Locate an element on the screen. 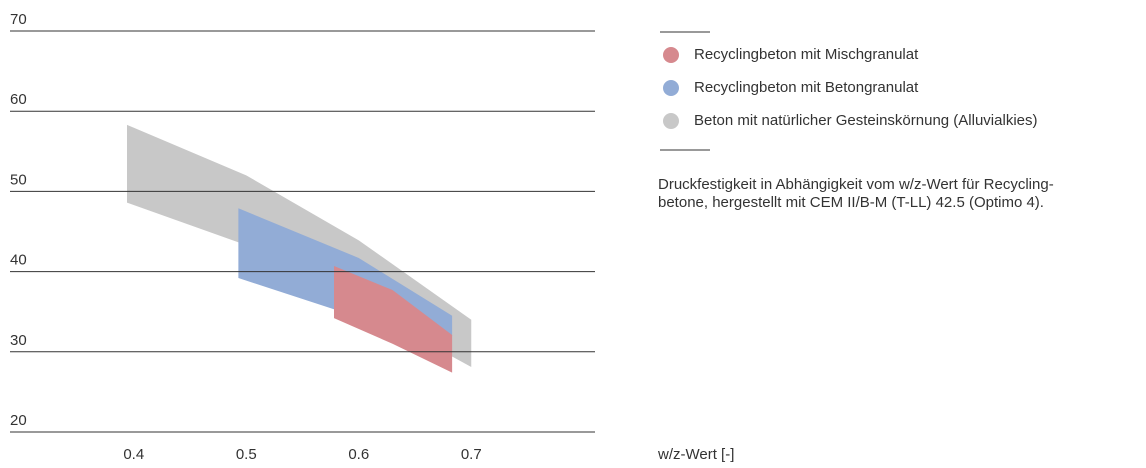 Image resolution: width=1146 pixels, height=468 pixels. x-tick-label: 0.6 is located at coordinates (358, 454).